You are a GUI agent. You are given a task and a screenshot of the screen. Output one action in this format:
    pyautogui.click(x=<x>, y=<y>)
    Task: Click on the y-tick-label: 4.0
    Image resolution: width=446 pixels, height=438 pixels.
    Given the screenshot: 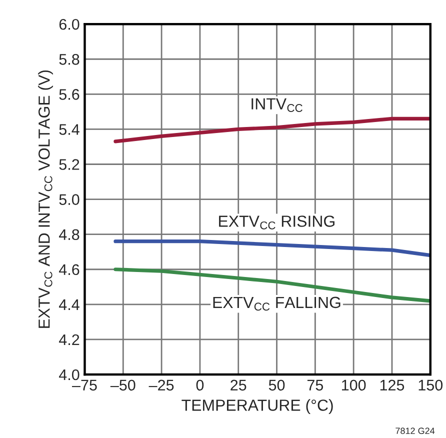 What is the action you would take?
    pyautogui.click(x=69, y=374)
    